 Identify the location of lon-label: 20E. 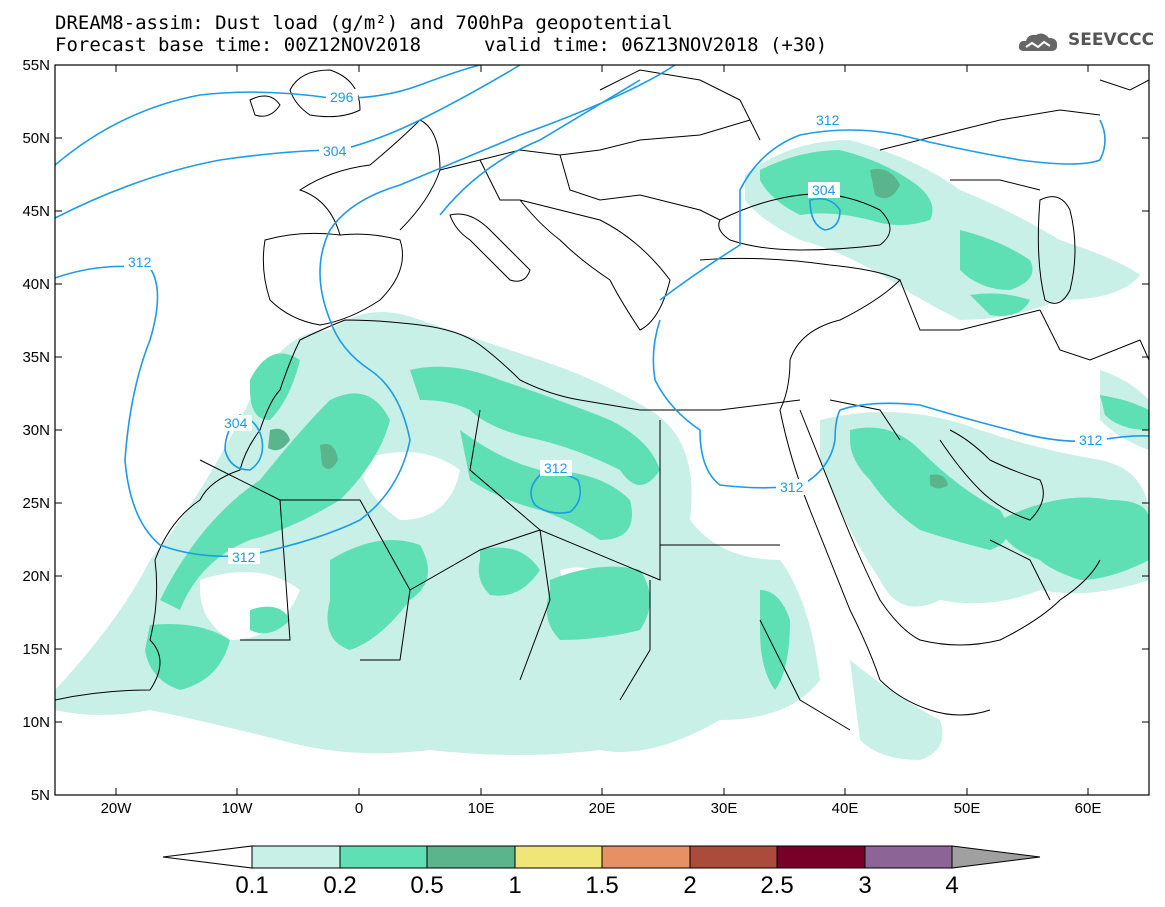
(602, 808).